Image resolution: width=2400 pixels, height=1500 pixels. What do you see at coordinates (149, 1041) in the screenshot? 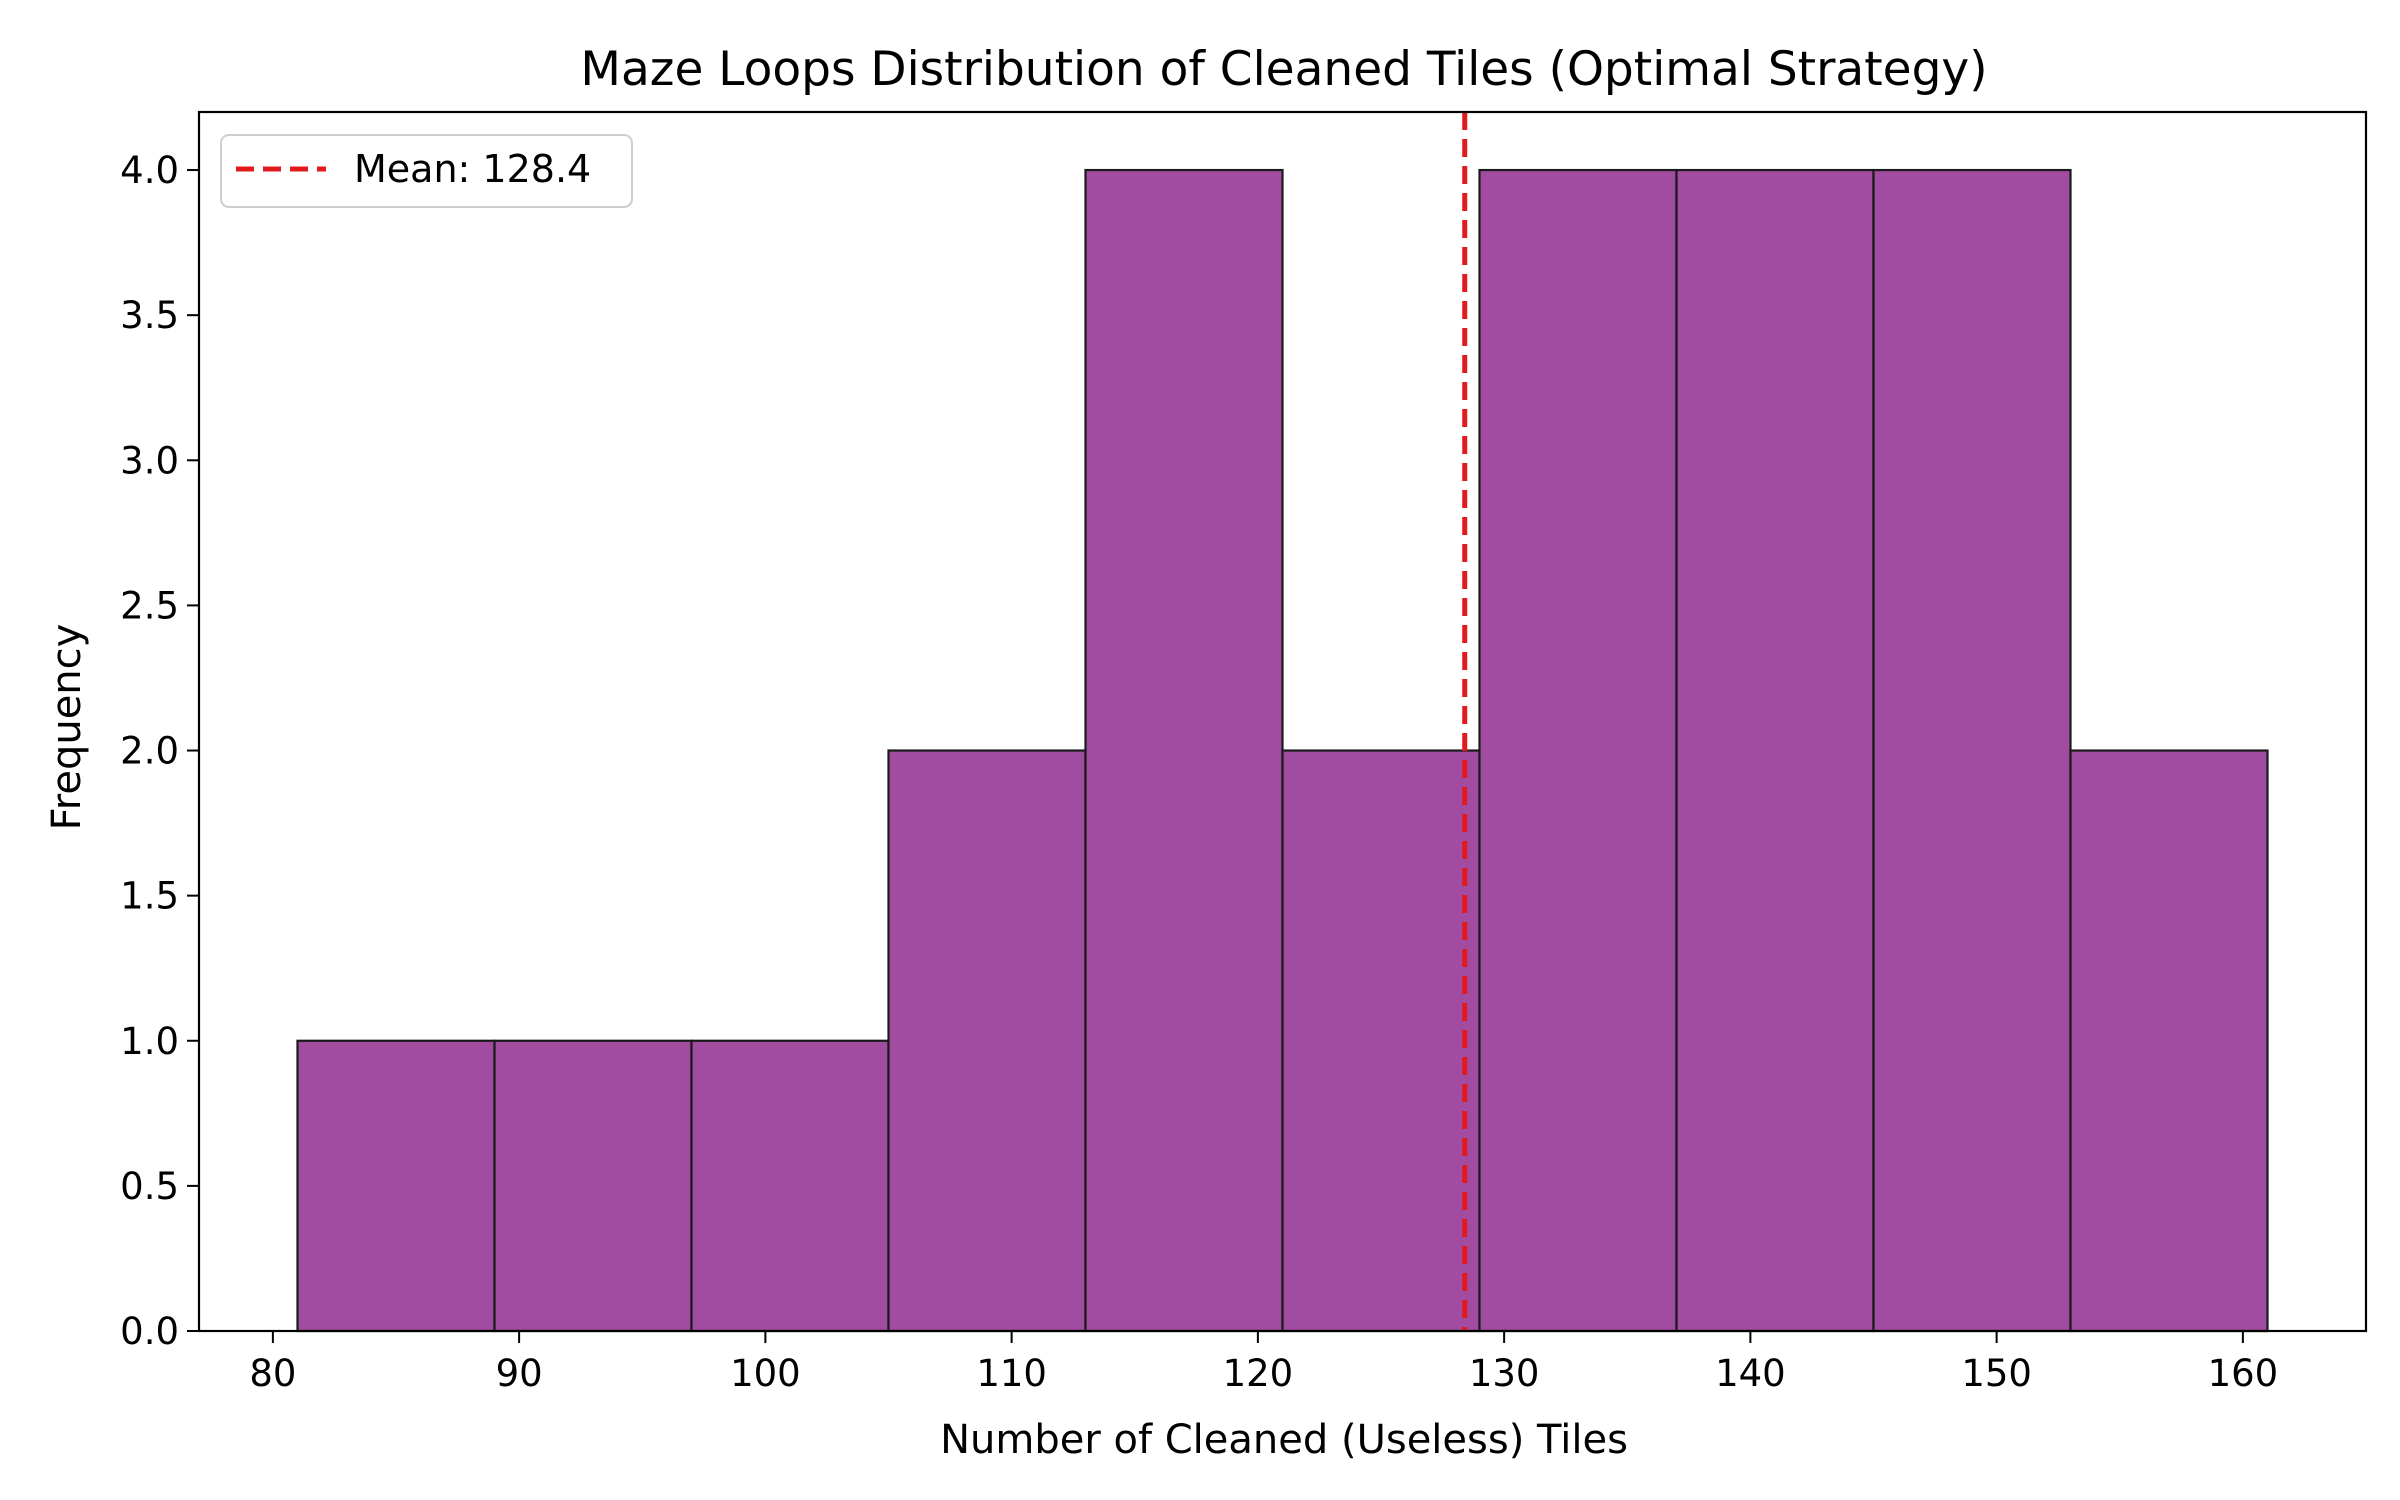
I see `y-tick-label: 1.0` at bounding box center [149, 1041].